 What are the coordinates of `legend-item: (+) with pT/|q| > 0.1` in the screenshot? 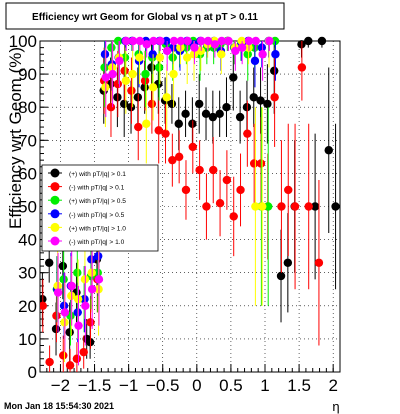 It's located at (87, 173).